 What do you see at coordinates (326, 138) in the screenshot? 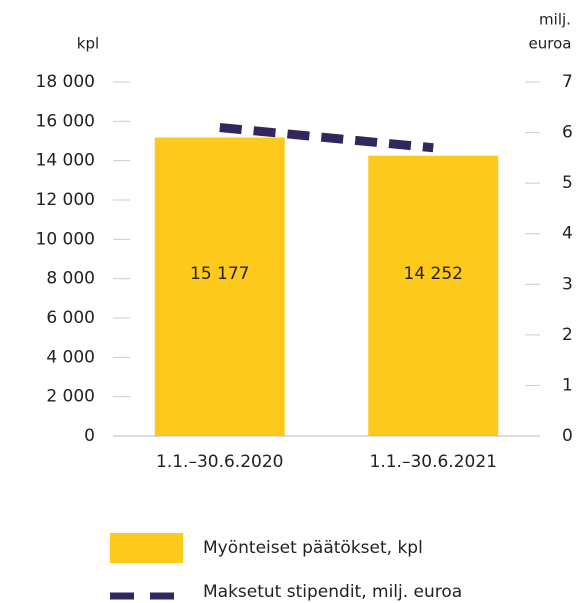
I see `line` at bounding box center [326, 138].